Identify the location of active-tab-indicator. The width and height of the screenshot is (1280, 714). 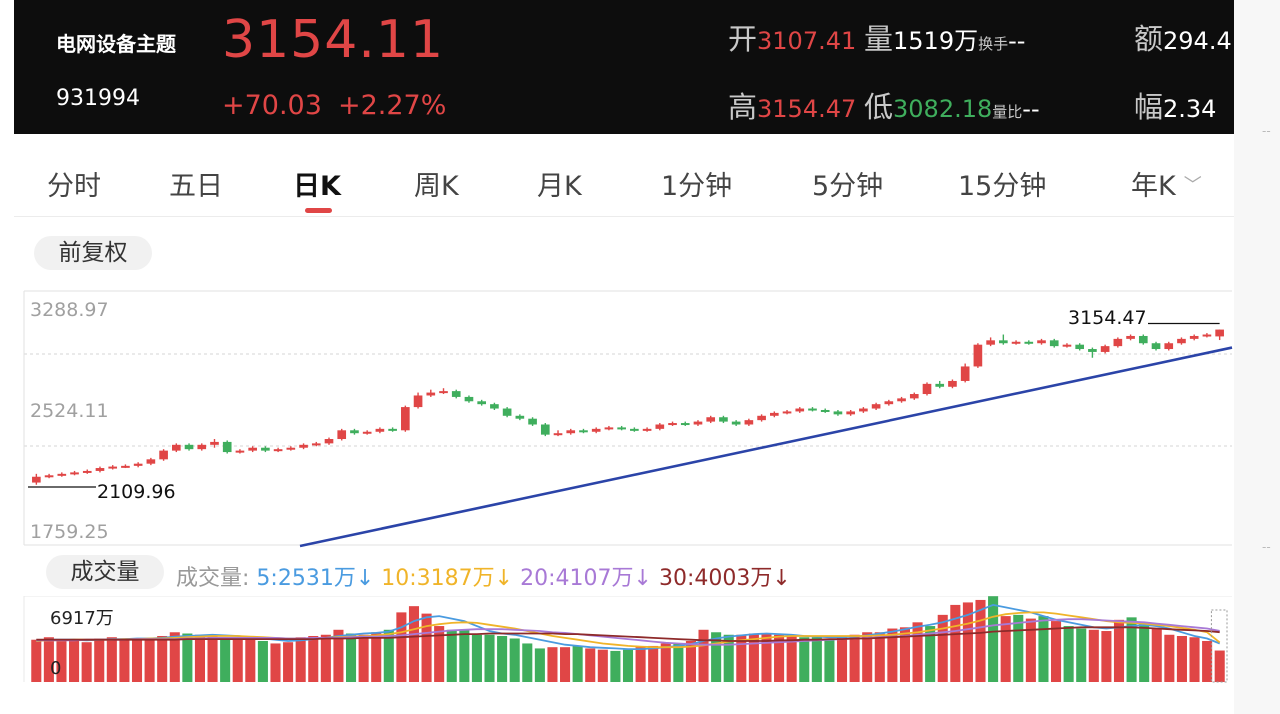
(318, 210).